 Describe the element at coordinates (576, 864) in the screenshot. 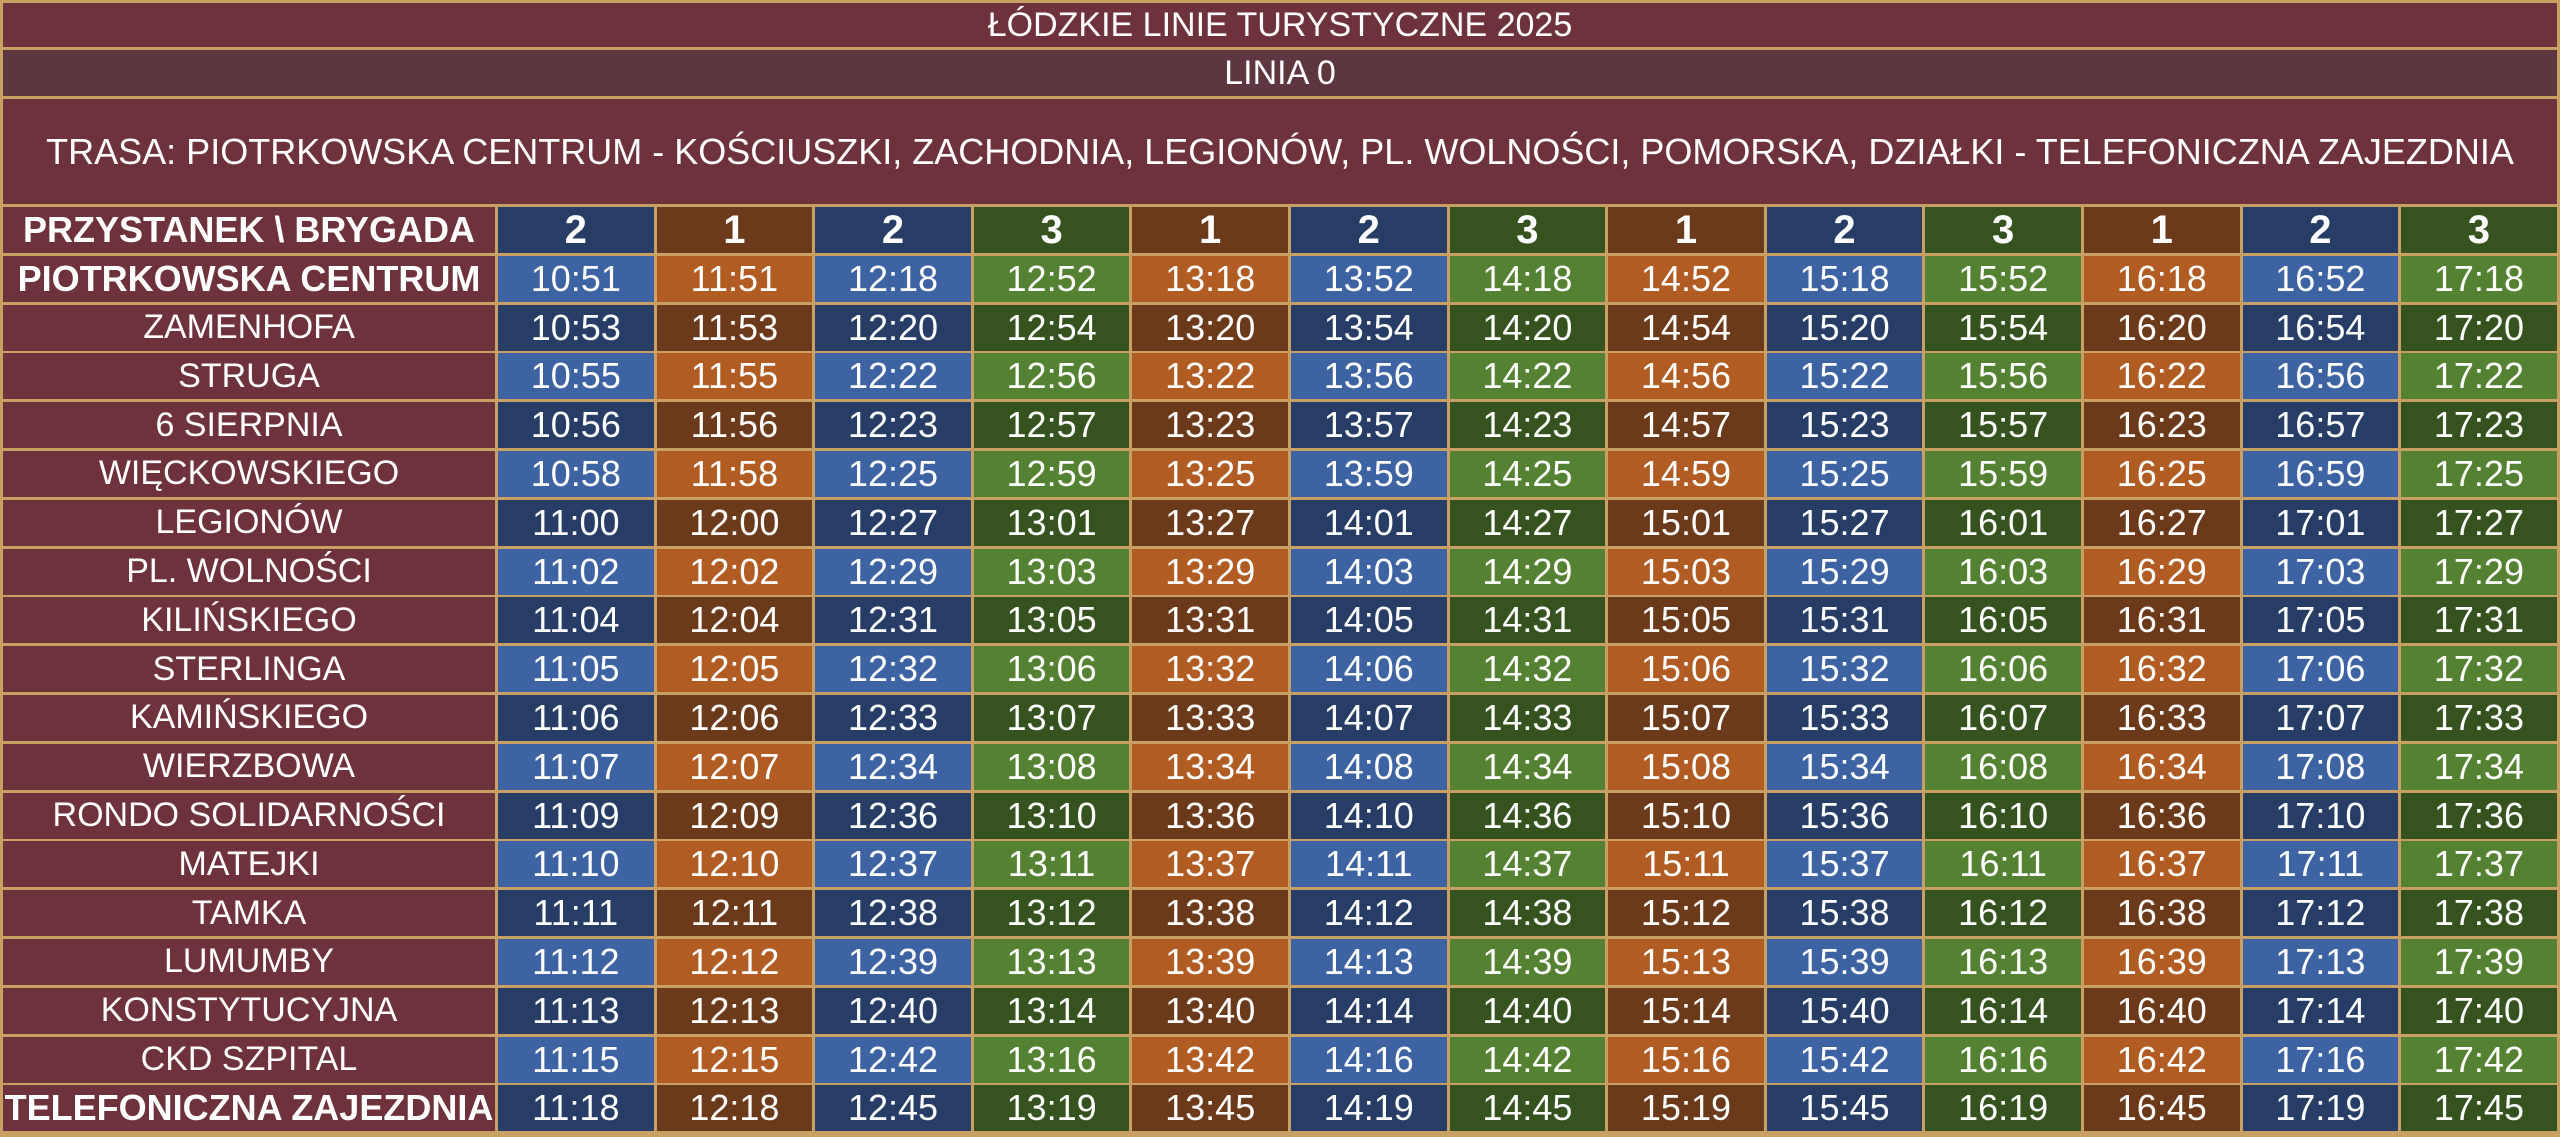

I see `departure-time: 11:10` at that location.